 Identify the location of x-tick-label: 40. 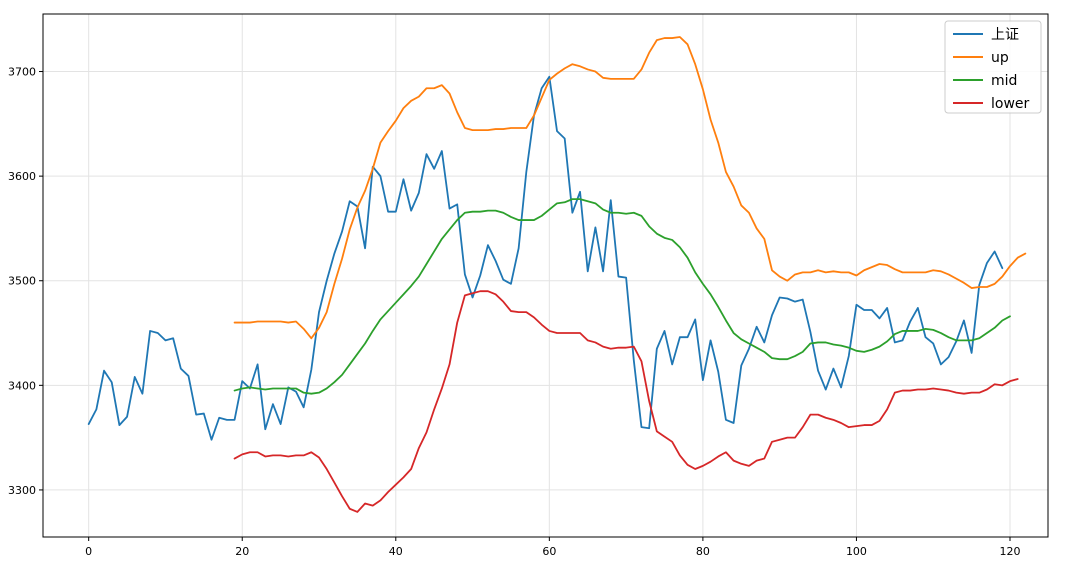
(396, 551).